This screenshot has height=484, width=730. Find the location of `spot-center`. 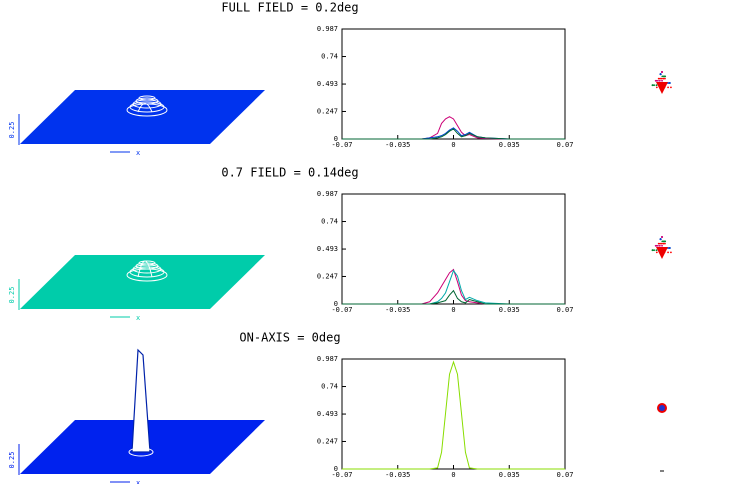

spot-center is located at coordinates (662, 408).